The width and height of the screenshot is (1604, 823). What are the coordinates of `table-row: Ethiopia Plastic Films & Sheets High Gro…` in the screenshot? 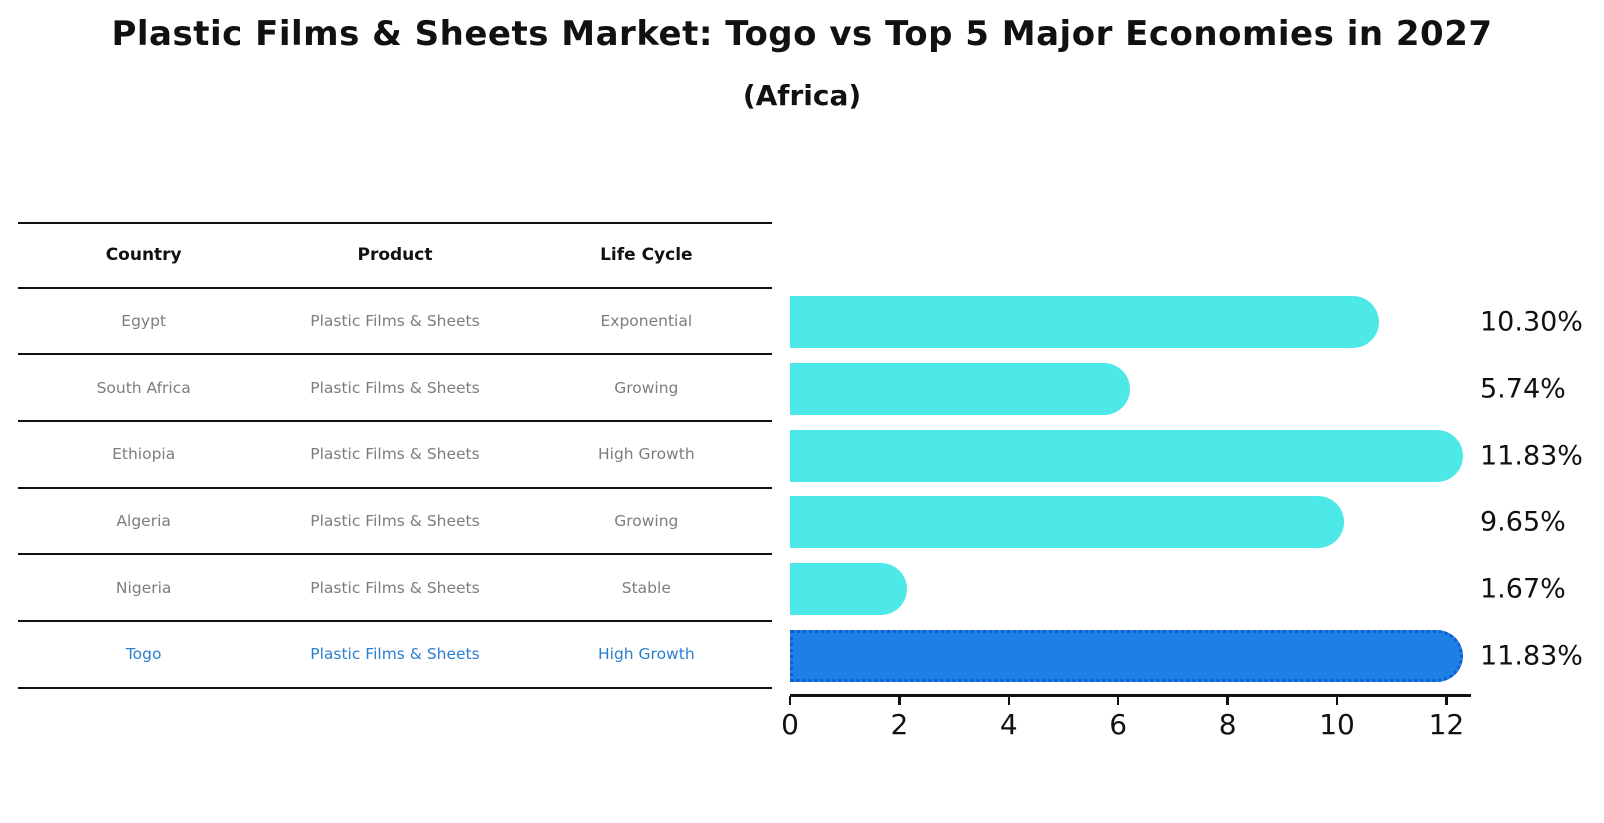 It's located at (395, 455).